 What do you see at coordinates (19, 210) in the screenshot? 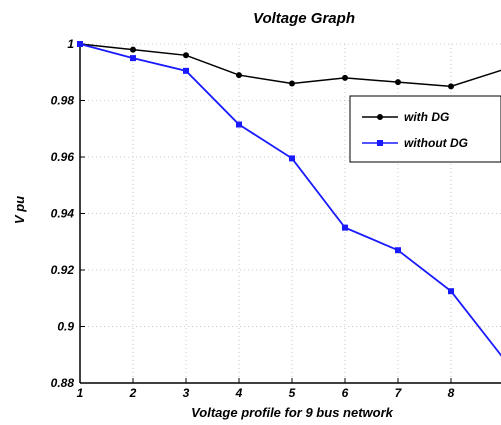
I see `y-axis-label: V pu` at bounding box center [19, 210].